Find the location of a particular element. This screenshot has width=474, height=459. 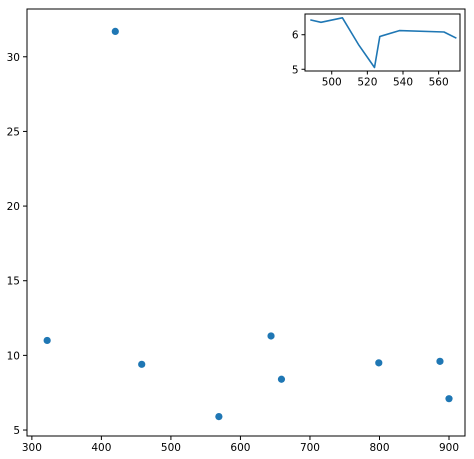

main-ytick-label: 20 is located at coordinates (13, 207).